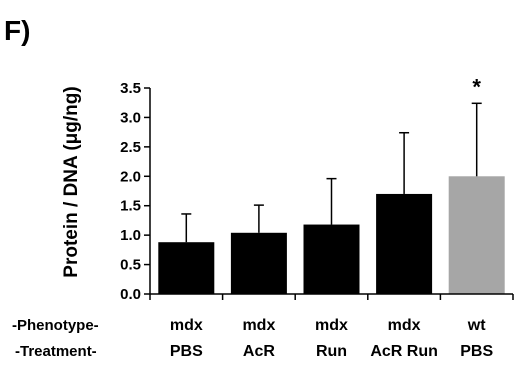 The width and height of the screenshot is (530, 371). Describe the element at coordinates (476, 325) in the screenshot. I see `phenotype-label: wt` at that location.